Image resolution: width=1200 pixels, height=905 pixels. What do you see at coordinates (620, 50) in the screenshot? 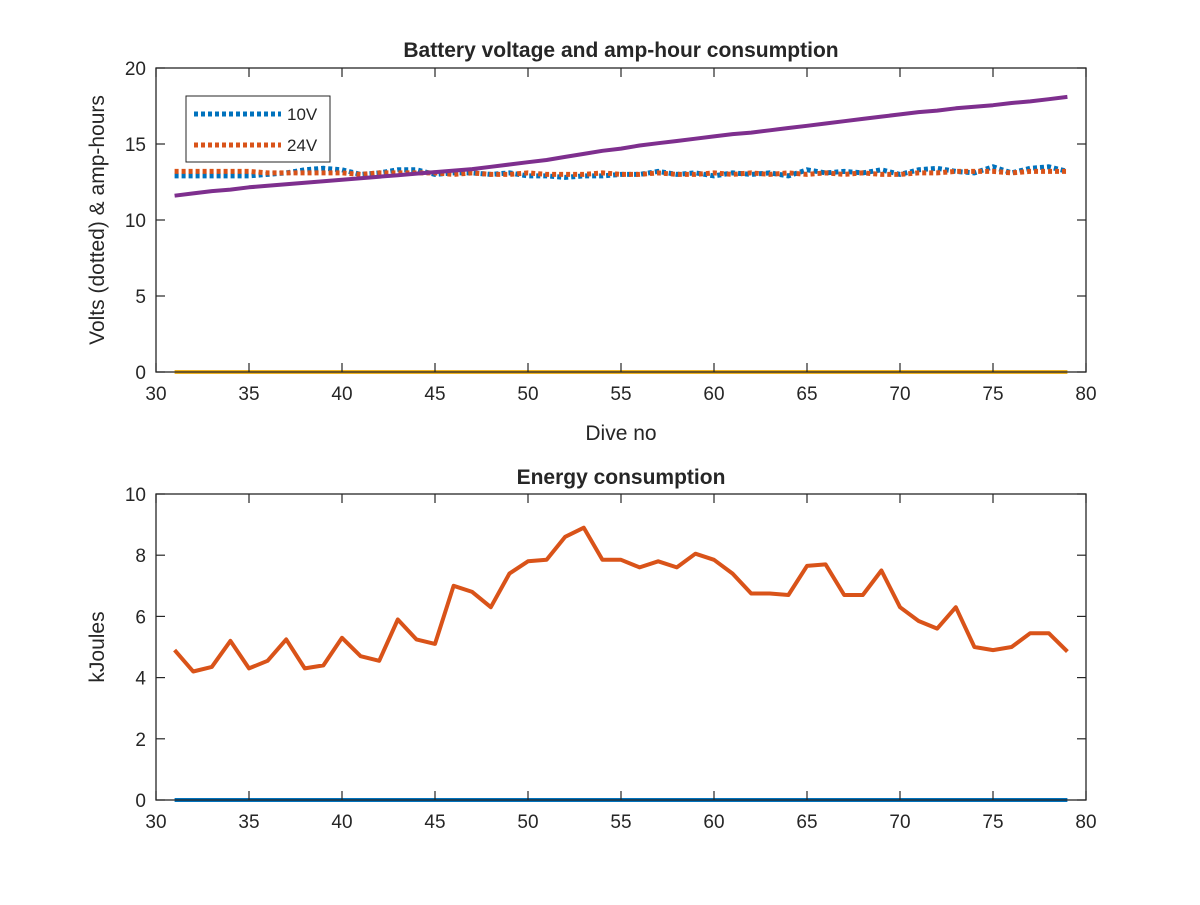
I see `voltage-chart-title: Battery voltage and amp-hour consumption` at bounding box center [620, 50].